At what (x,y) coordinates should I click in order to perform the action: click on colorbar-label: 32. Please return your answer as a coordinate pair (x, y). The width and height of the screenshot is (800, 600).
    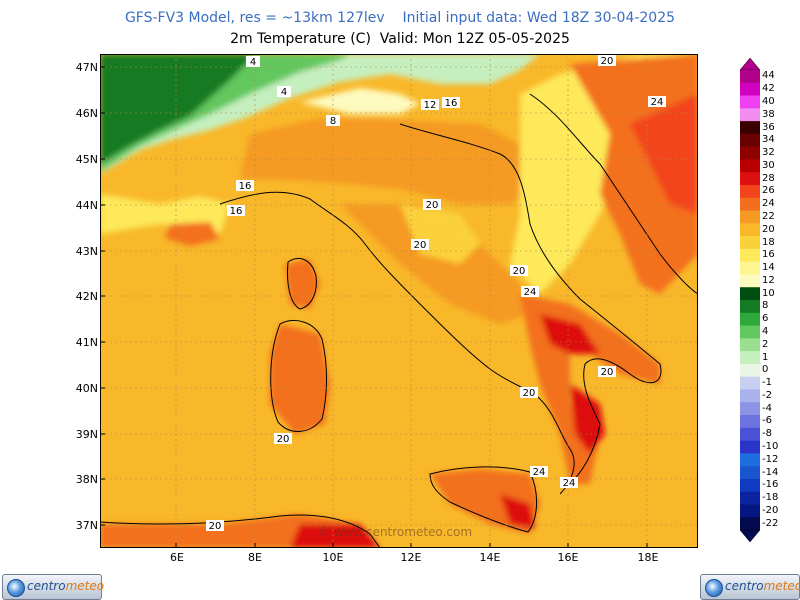
    Looking at the image, I should click on (768, 153).